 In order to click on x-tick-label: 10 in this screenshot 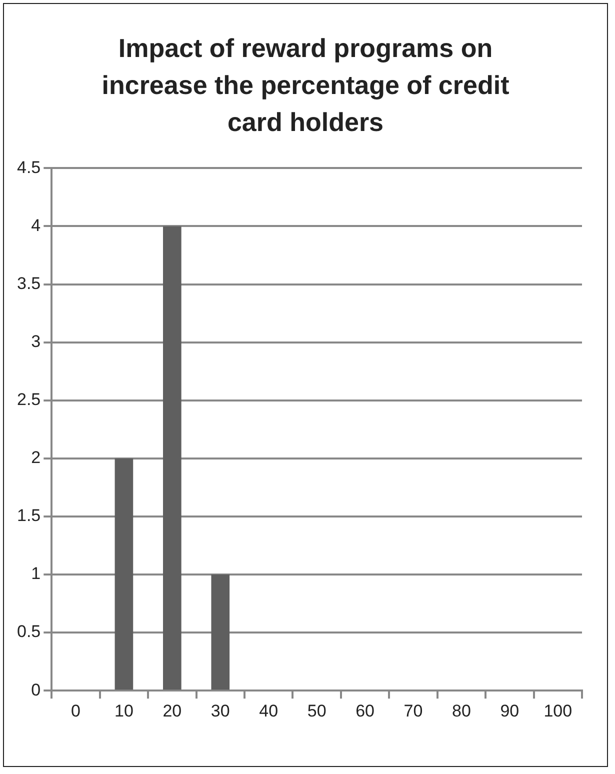, I will do `click(124, 710)`.